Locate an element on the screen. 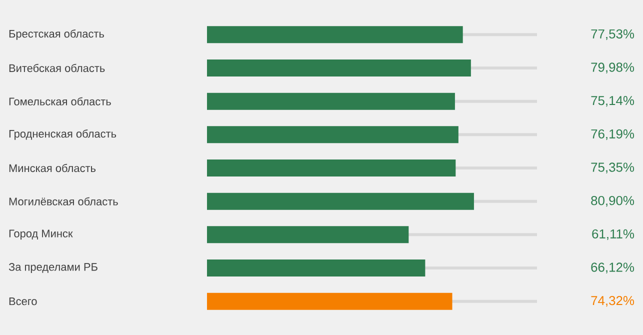 The height and width of the screenshot is (335, 643). data-label: 77,53% is located at coordinates (612, 34).